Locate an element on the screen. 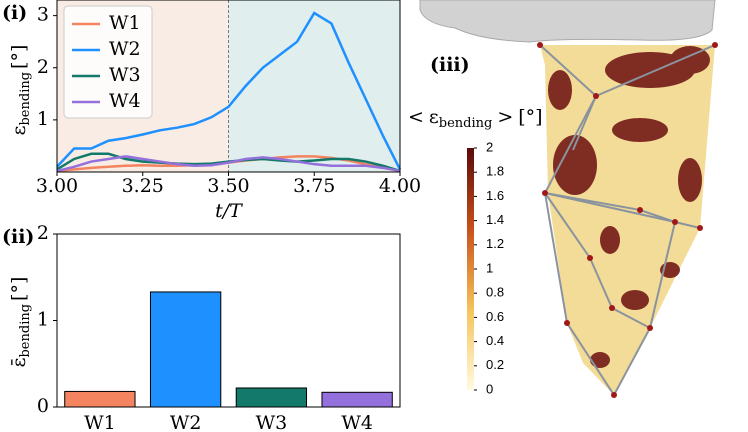  colorbar-tick-label: 0.4 is located at coordinates (495, 340).